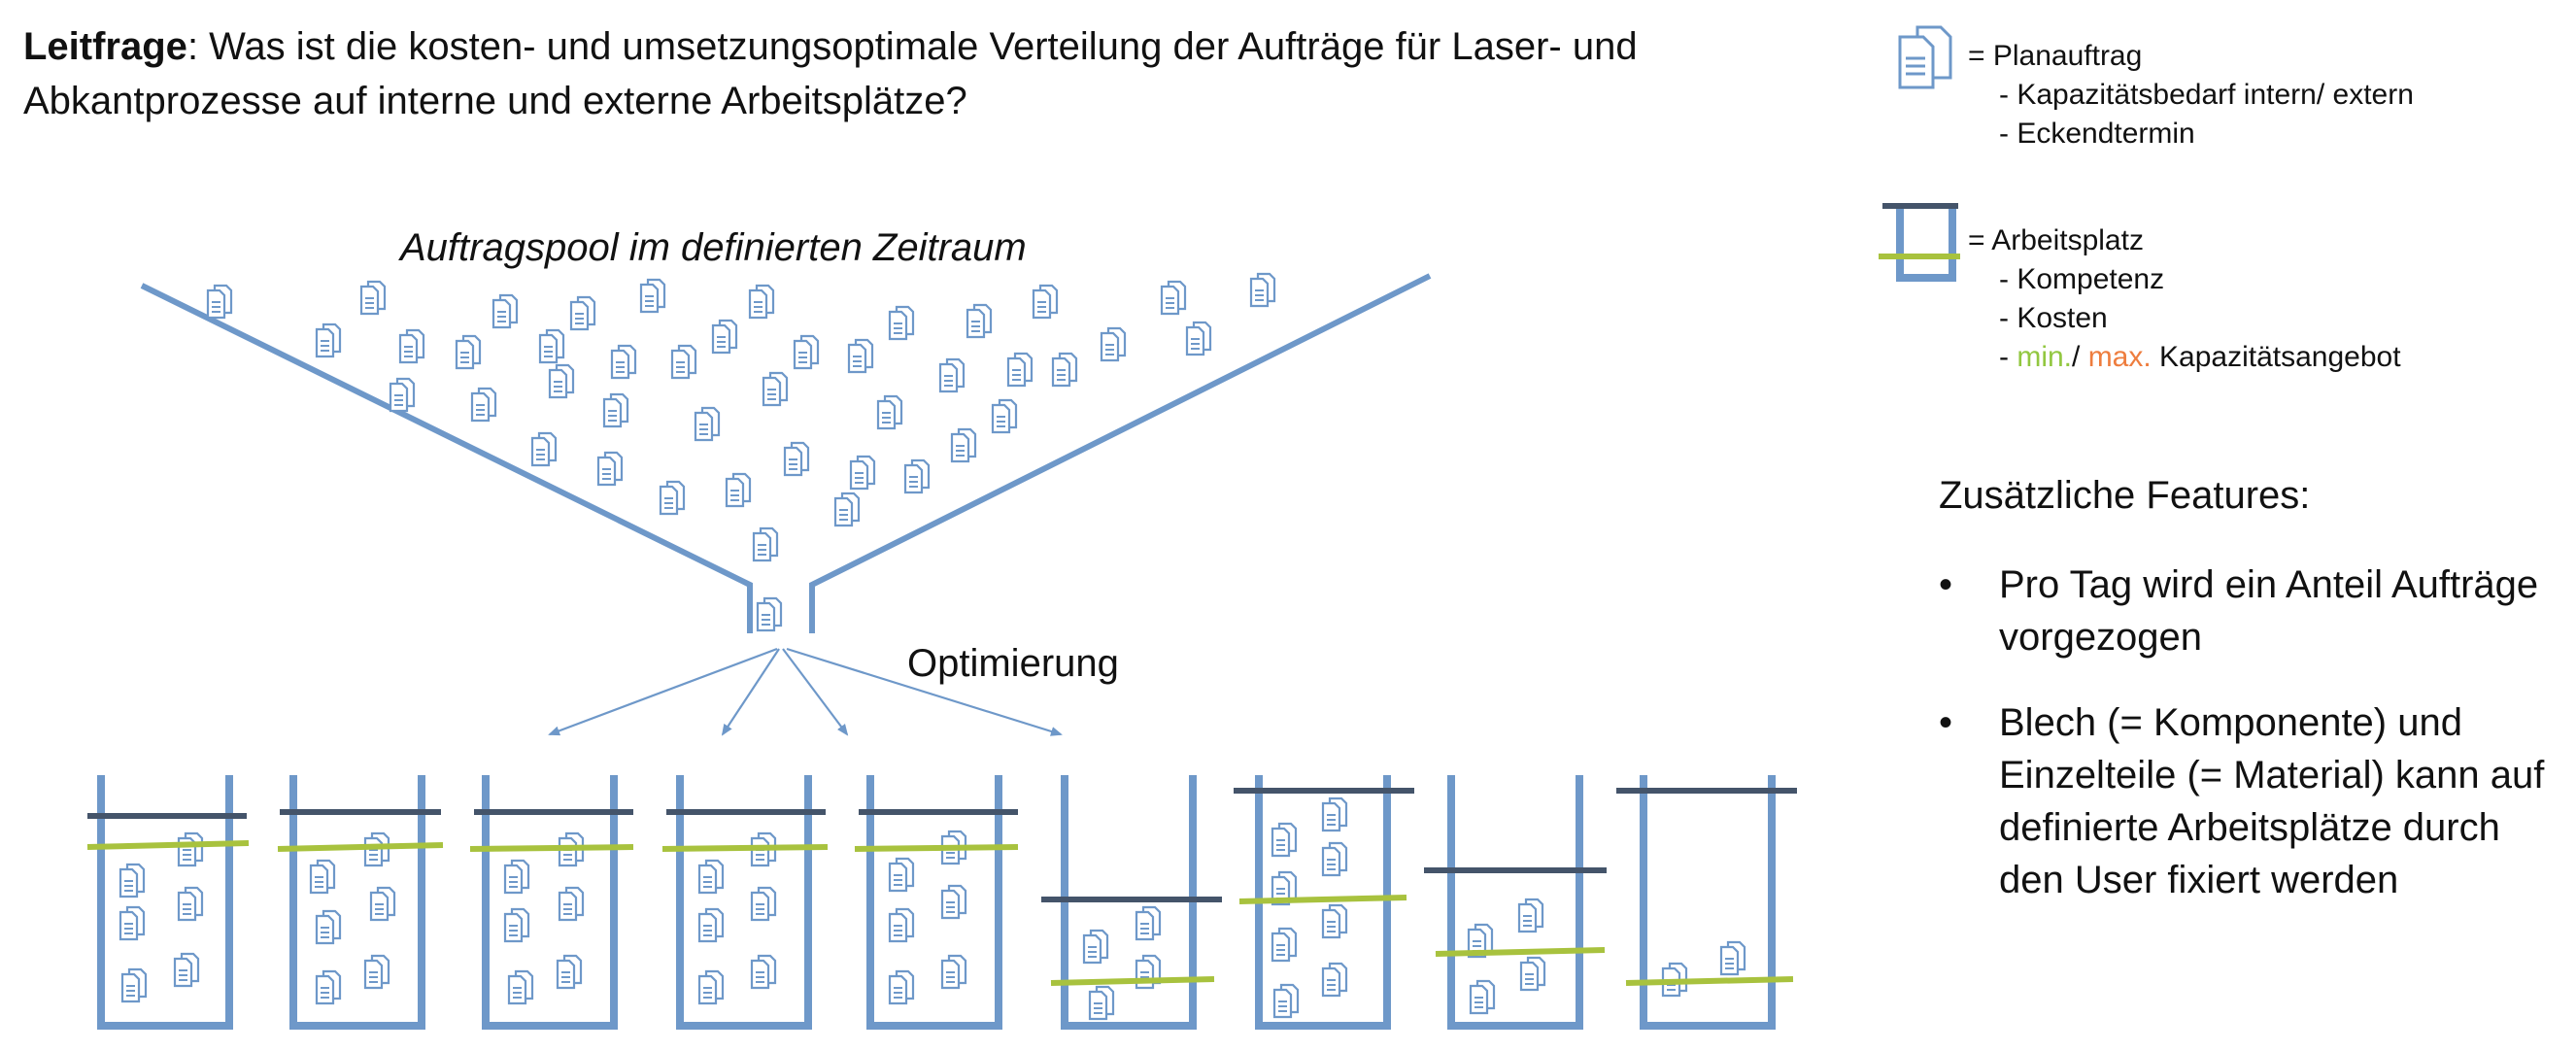 The image size is (2576, 1051). What do you see at coordinates (741, 452) in the screenshot?
I see `order-pool-documents` at bounding box center [741, 452].